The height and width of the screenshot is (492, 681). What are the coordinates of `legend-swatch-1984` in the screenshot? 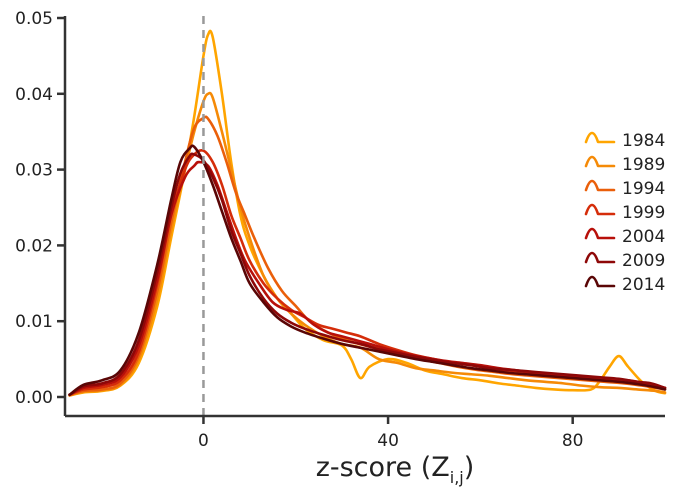 It's located at (600, 137).